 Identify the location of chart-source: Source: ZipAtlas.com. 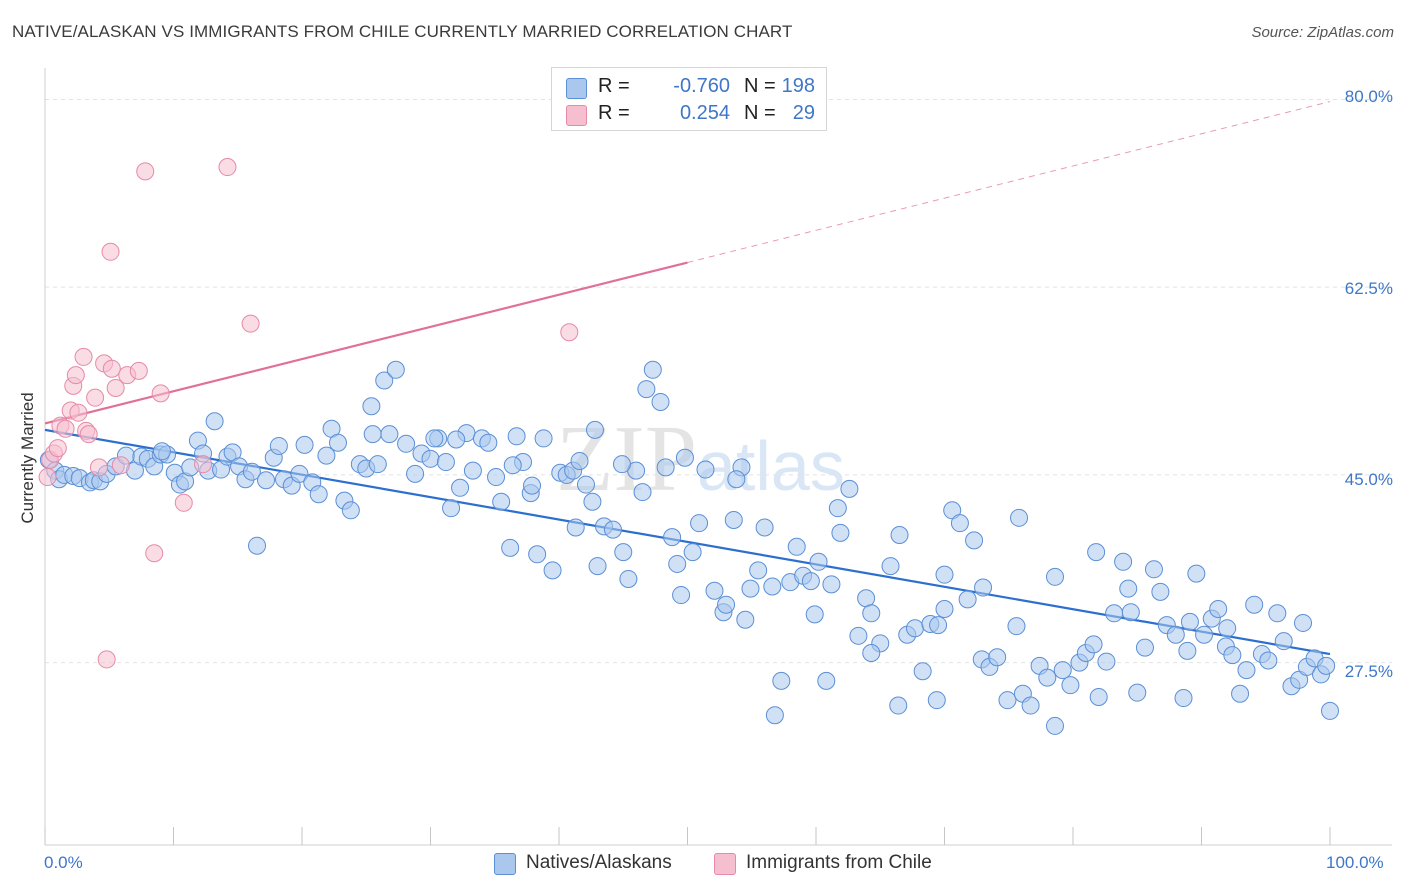
(1322, 32).